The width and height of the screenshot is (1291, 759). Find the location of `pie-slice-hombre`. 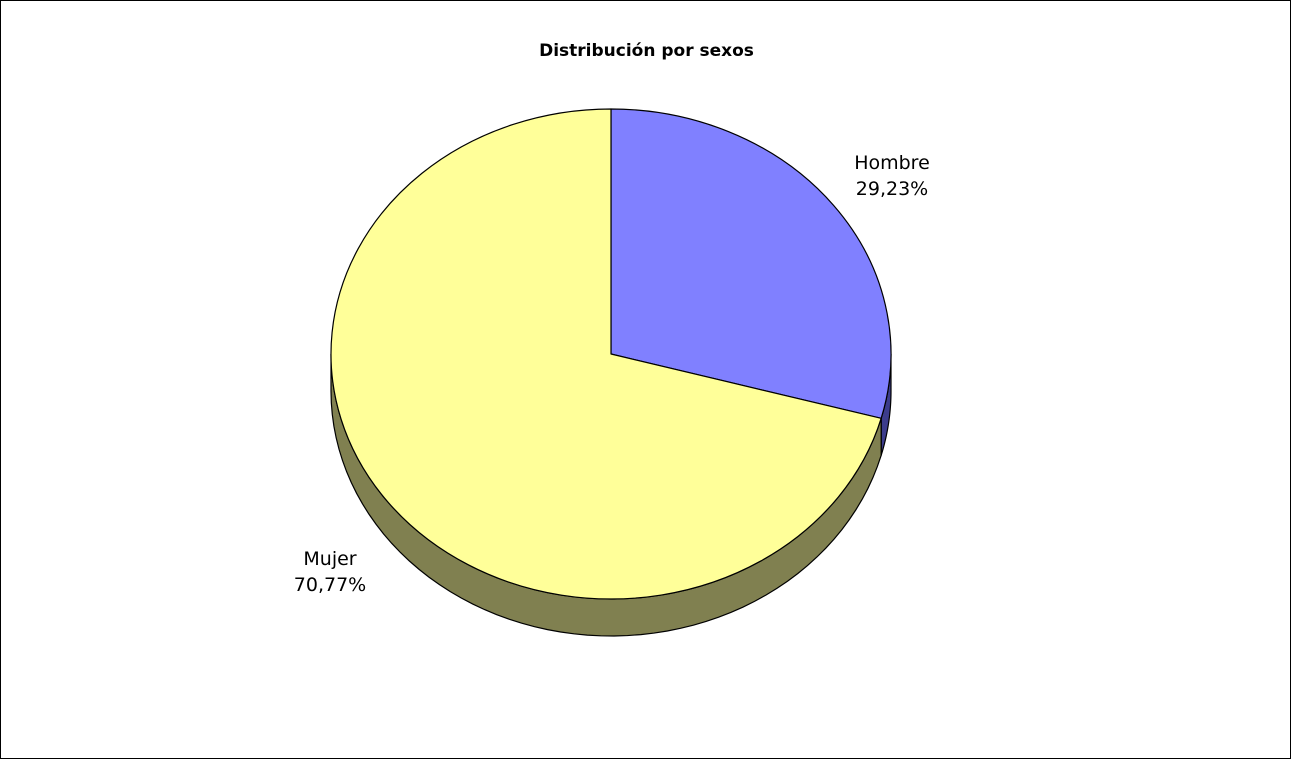

pie-slice-hombre is located at coordinates (751, 263).